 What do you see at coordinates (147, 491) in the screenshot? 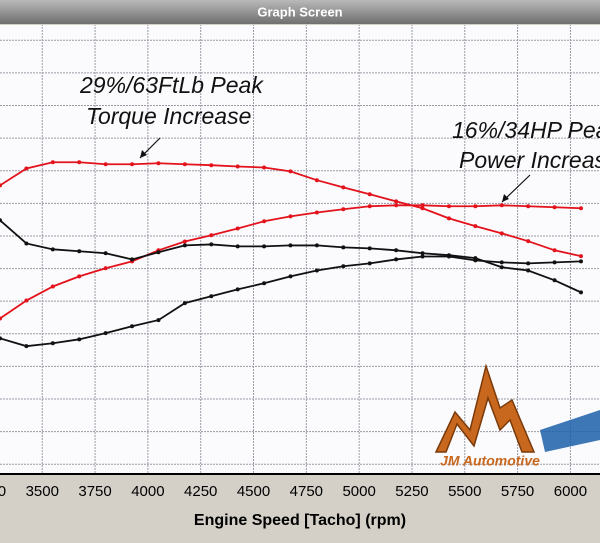
I see `x-tick-label: 4000` at bounding box center [147, 491].